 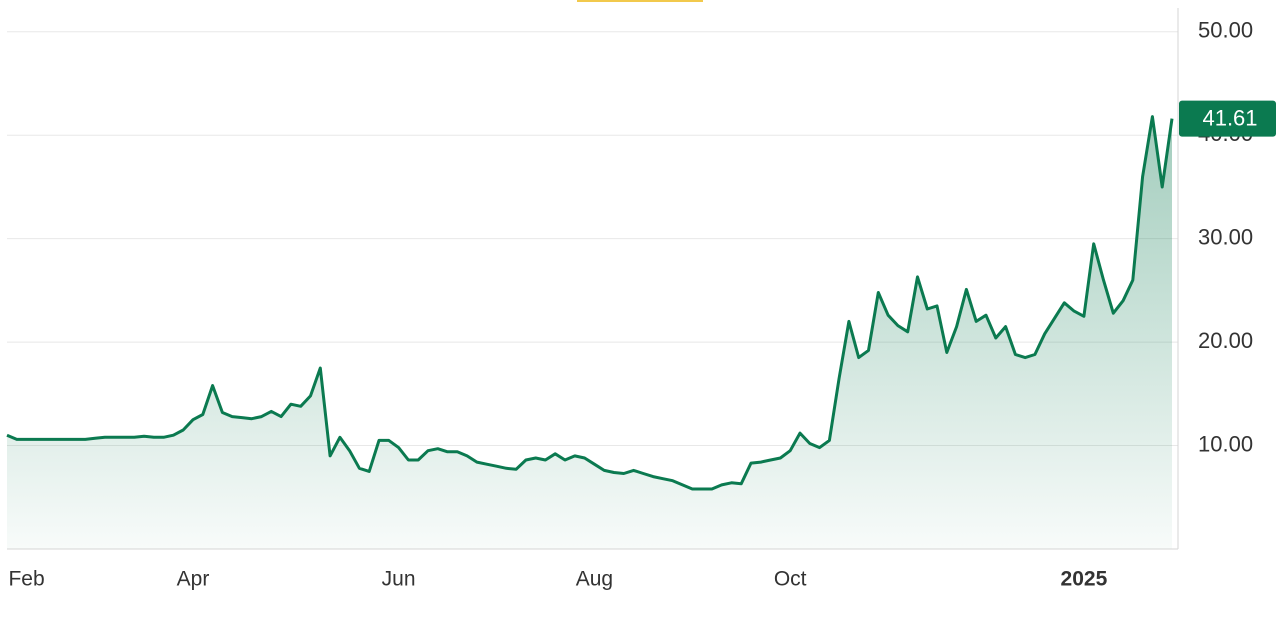 I want to click on x-tick-label: Jun, so click(x=399, y=579).